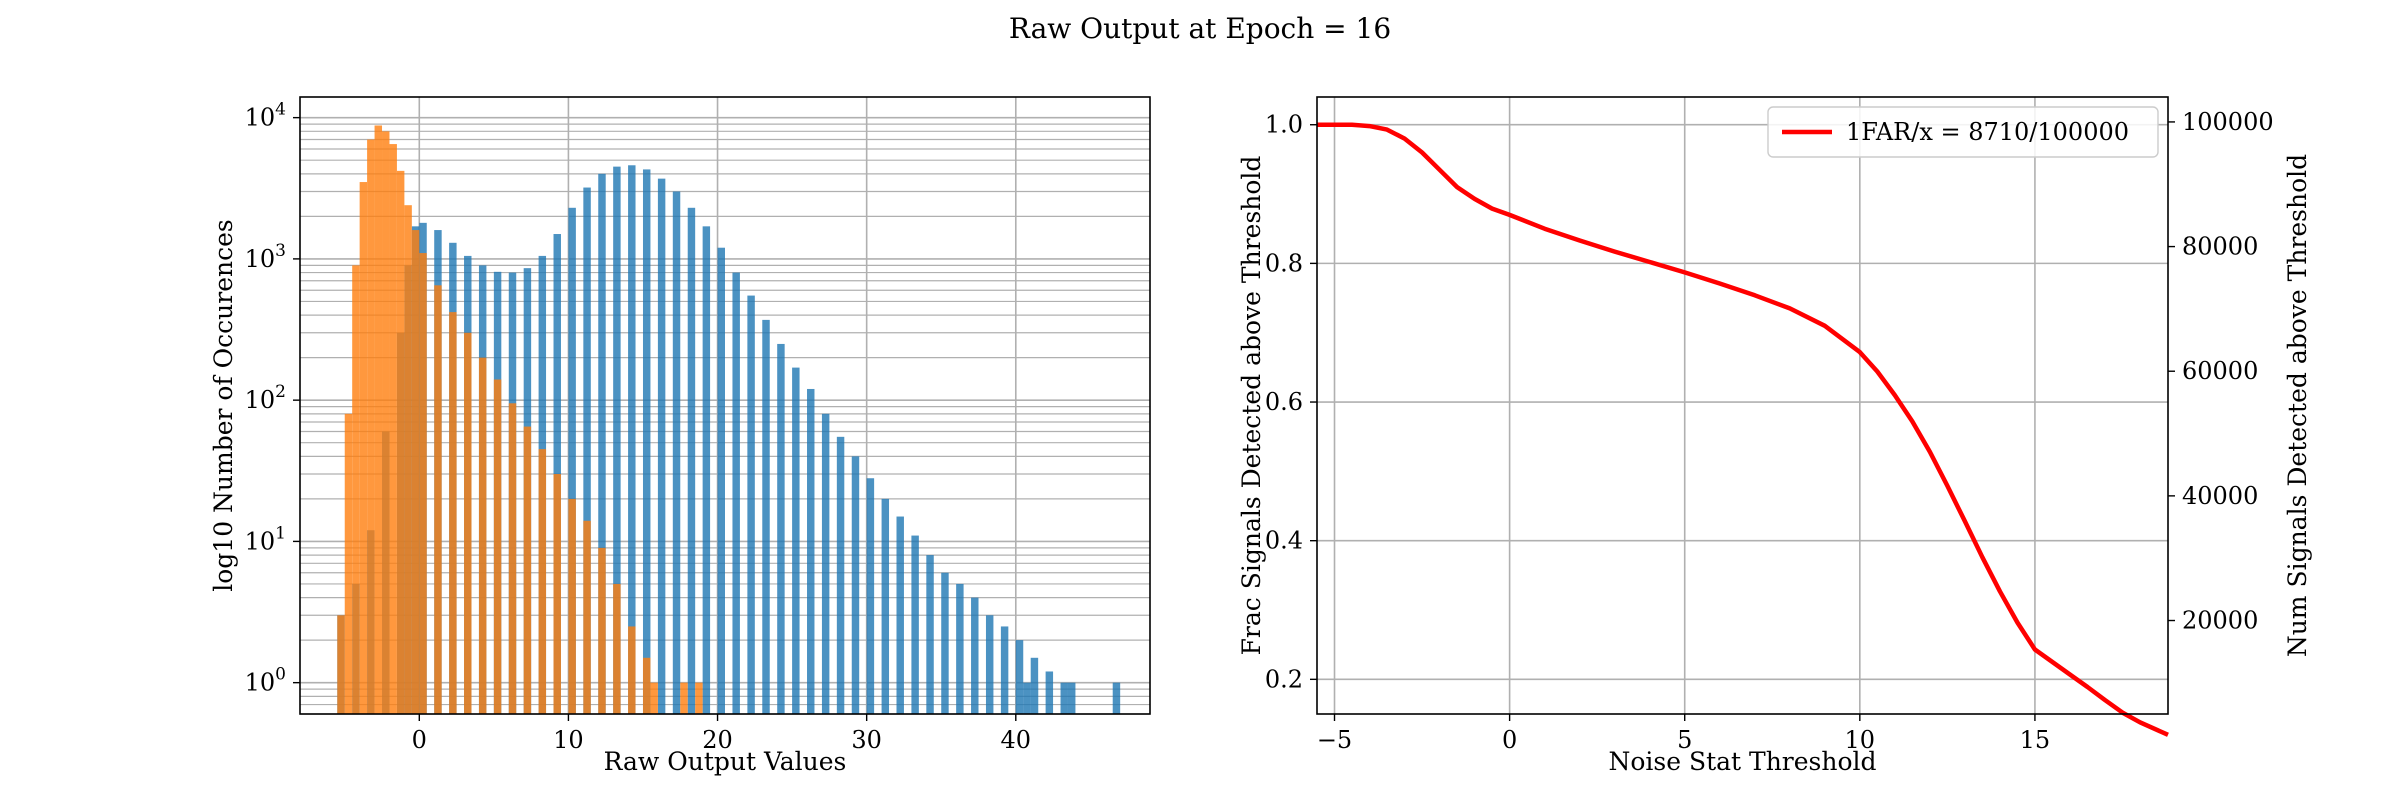 This screenshot has width=2400, height=800. What do you see at coordinates (1251, 406) in the screenshot?
I see `curve-y-axis-label: Frac Signals Detected above Threshold` at bounding box center [1251, 406].